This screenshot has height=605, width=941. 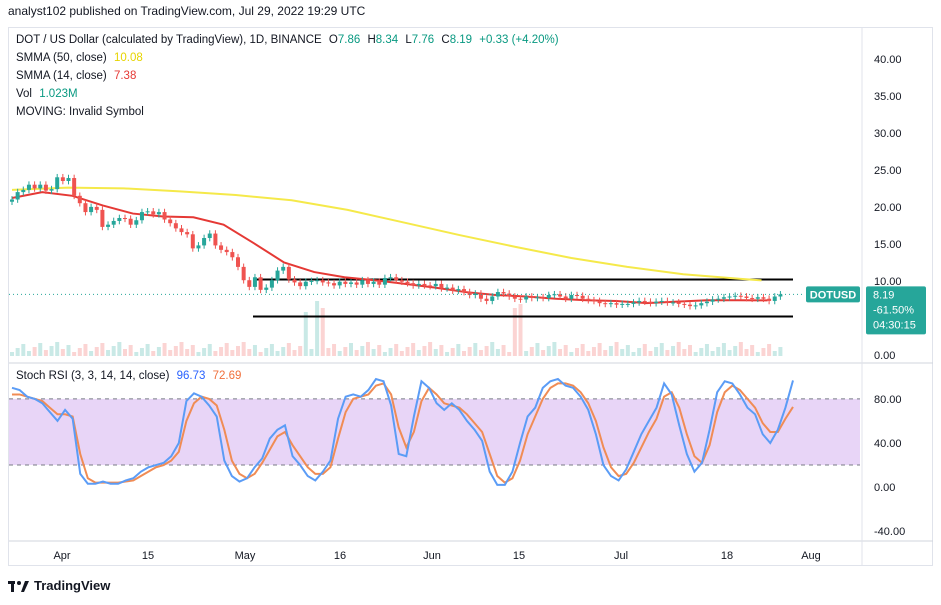 What do you see at coordinates (833, 295) in the screenshot?
I see `symbol-tag: DOTUSD` at bounding box center [833, 295].